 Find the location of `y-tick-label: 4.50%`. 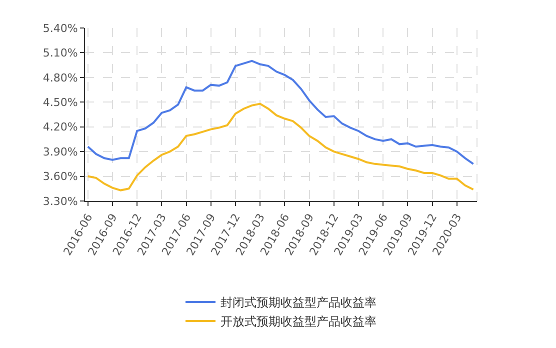

y-tick-label: 4.50% is located at coordinates (60, 102).